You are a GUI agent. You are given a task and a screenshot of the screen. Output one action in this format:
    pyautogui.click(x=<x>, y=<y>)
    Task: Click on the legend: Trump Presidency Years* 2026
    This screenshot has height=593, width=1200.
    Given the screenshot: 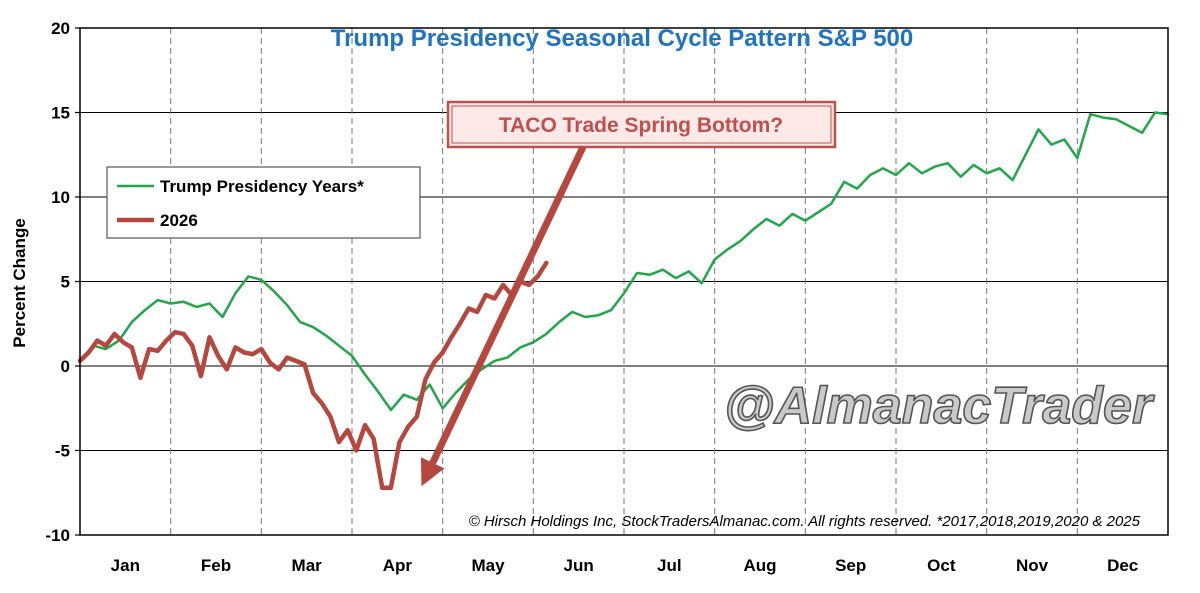 What is the action you would take?
    pyautogui.click(x=263, y=202)
    